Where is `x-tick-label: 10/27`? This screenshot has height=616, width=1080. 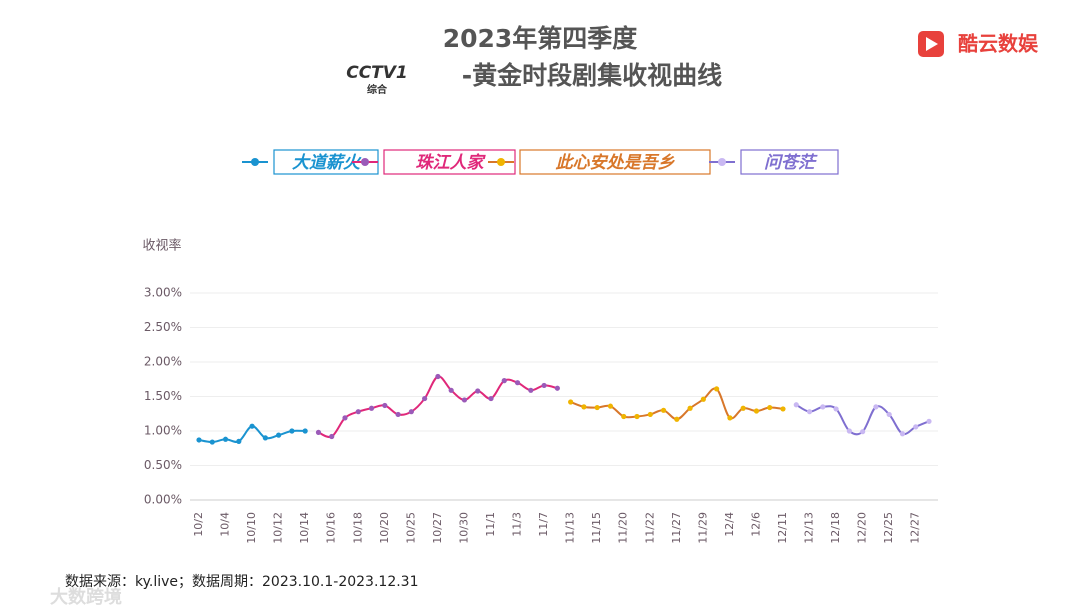
x-tick-label: 10/27 is located at coordinates (437, 528).